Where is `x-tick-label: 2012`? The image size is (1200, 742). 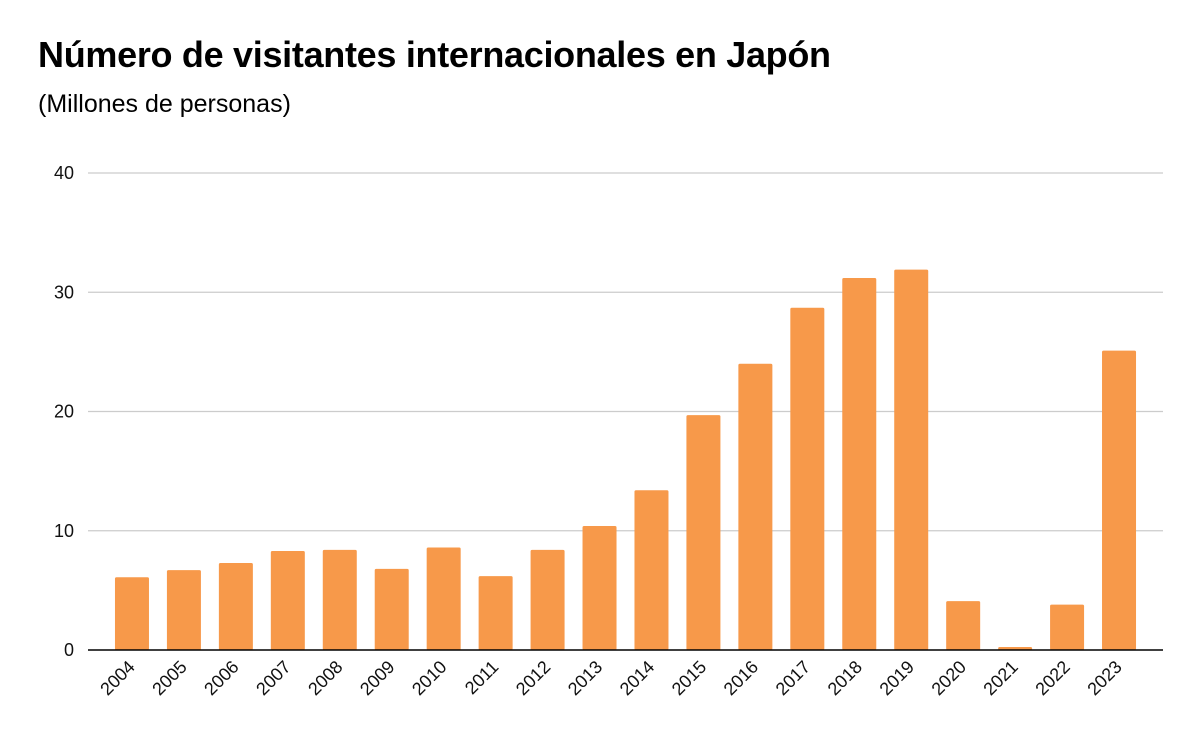 x-tick-label: 2012 is located at coordinates (533, 678).